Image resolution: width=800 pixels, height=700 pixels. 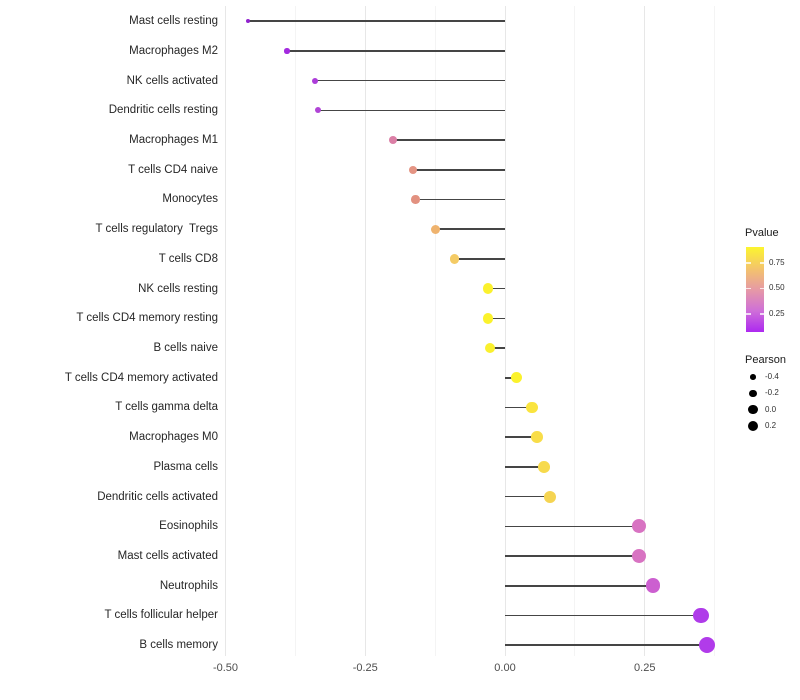 What do you see at coordinates (161, 615) in the screenshot?
I see `category-label: T cells follicular helper` at bounding box center [161, 615].